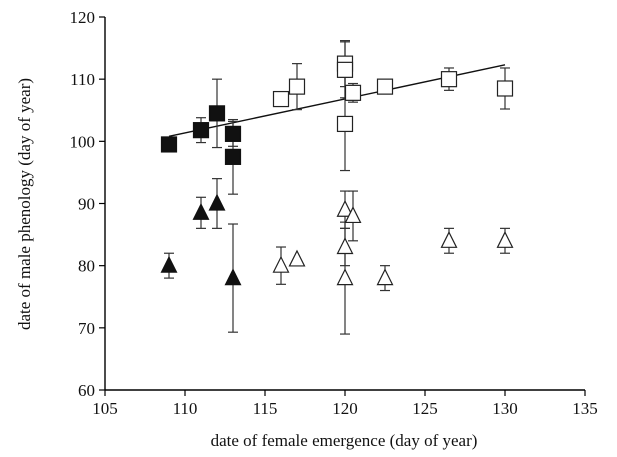  Describe the element at coordinates (82, 79) in the screenshot. I see `y-tick-label: 110` at that location.